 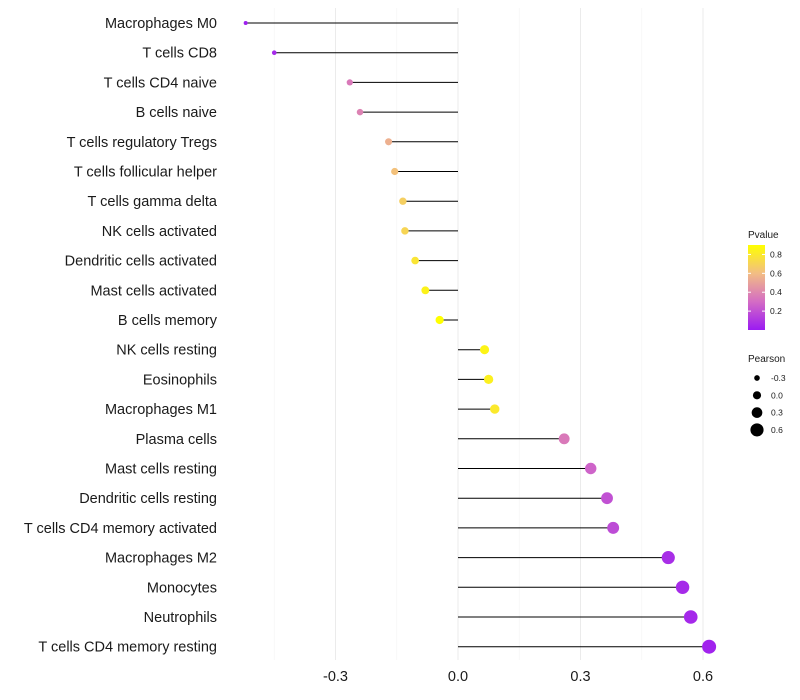 What do you see at coordinates (120, 529) in the screenshot?
I see `category-label: T cells CD4 memory activated` at bounding box center [120, 529].